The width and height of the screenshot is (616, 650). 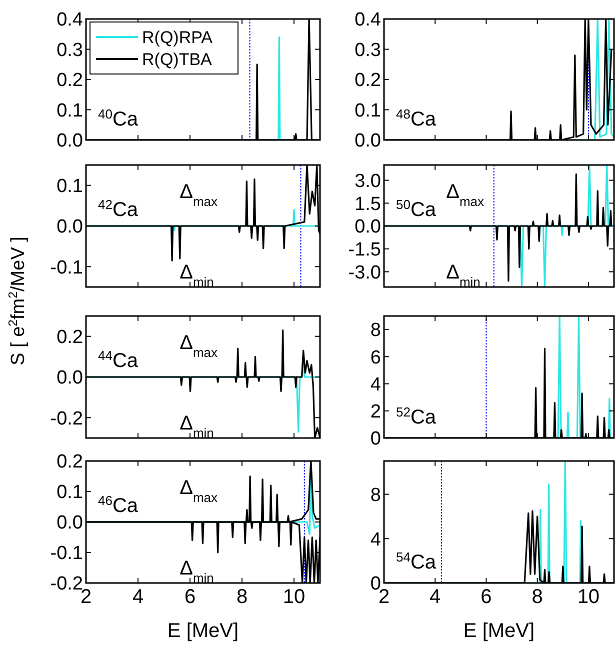 I want to click on annotation: $^{52}$Ca, so click(x=416, y=416).